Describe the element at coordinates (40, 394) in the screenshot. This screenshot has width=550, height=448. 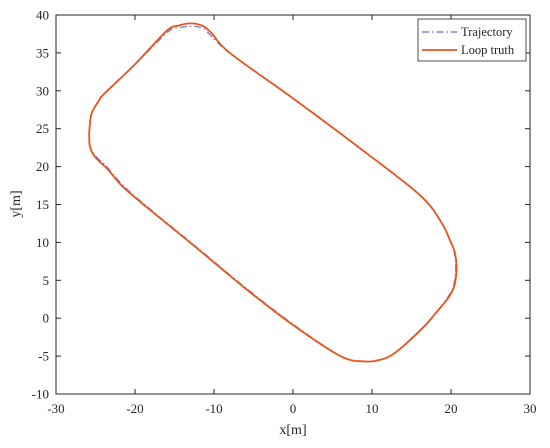
I see `y-tick-label: -10` at that location.